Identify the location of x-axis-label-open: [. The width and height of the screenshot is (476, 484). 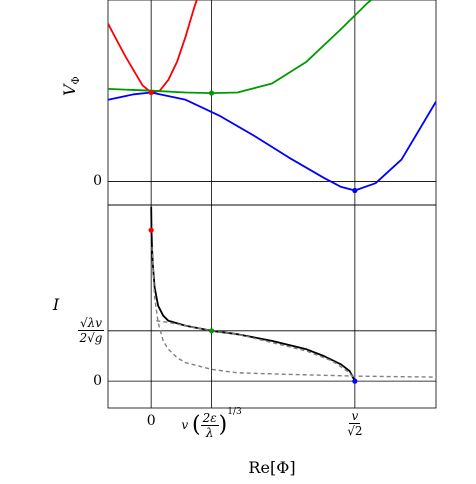
(273, 467).